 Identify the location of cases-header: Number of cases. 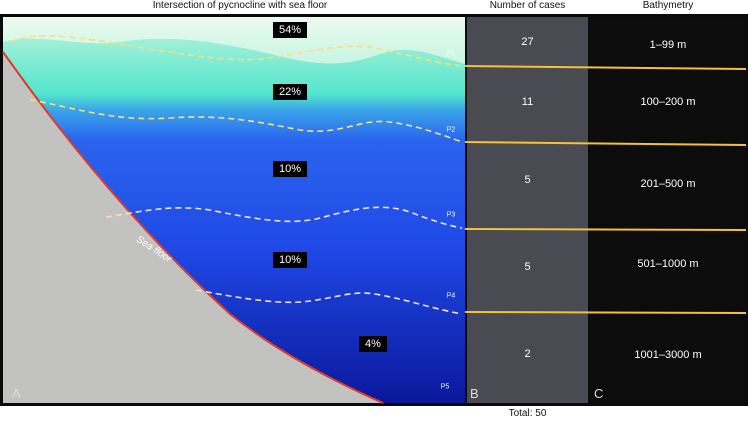
(527, 5).